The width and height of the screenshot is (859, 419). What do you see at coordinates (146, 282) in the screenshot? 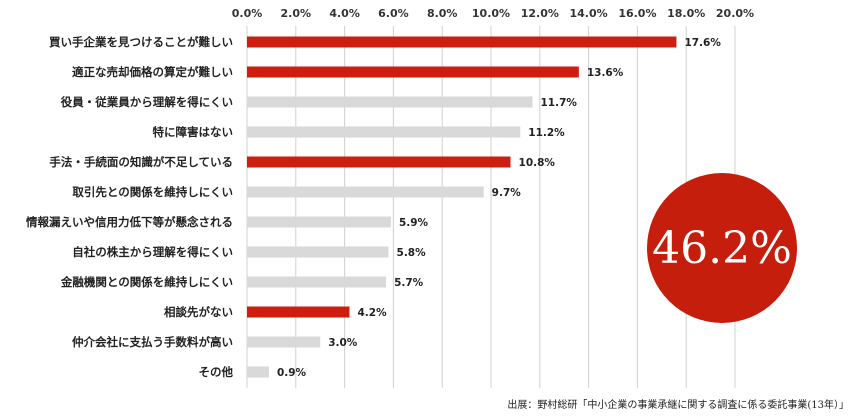
I see `category-label: 金融機関との関係を維持しにくい` at bounding box center [146, 282].